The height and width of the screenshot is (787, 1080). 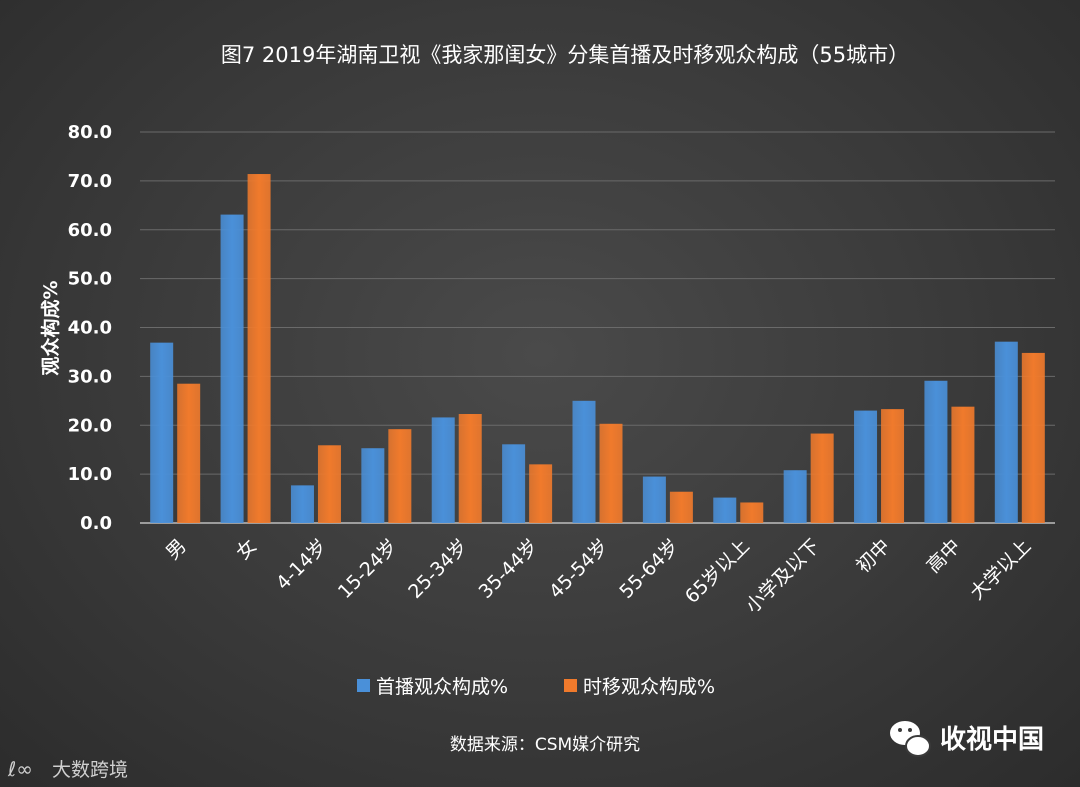 What do you see at coordinates (90, 132) in the screenshot?
I see `y-tick-label: 80.0` at bounding box center [90, 132].